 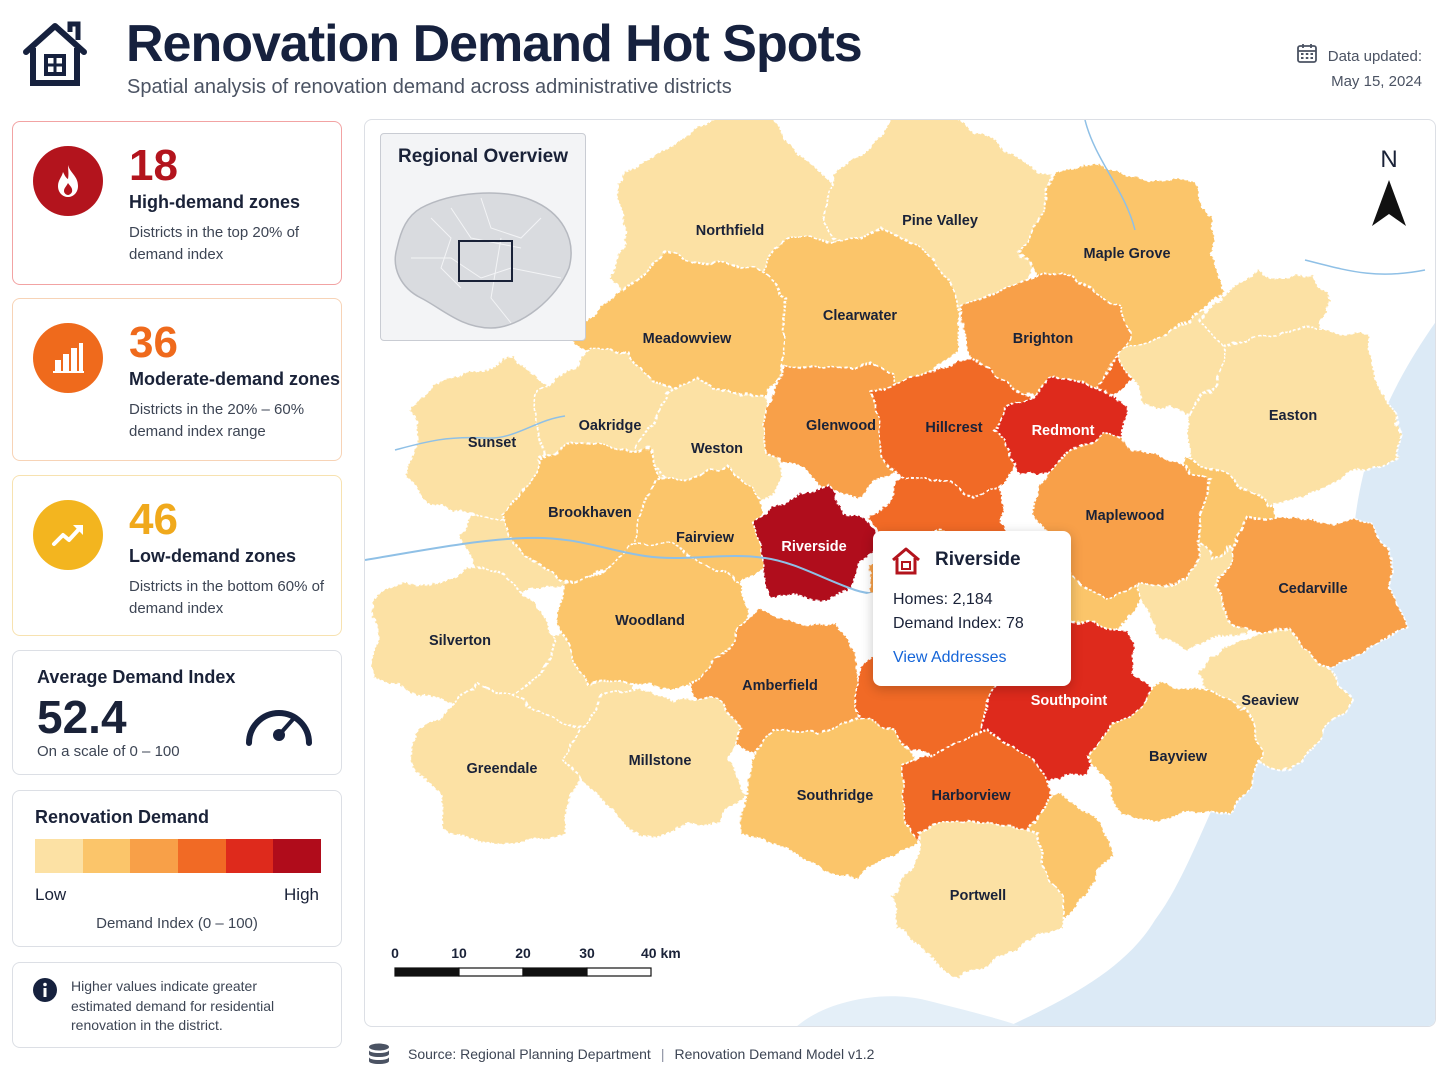 I want to click on district-southridge, so click(x=835, y=798).